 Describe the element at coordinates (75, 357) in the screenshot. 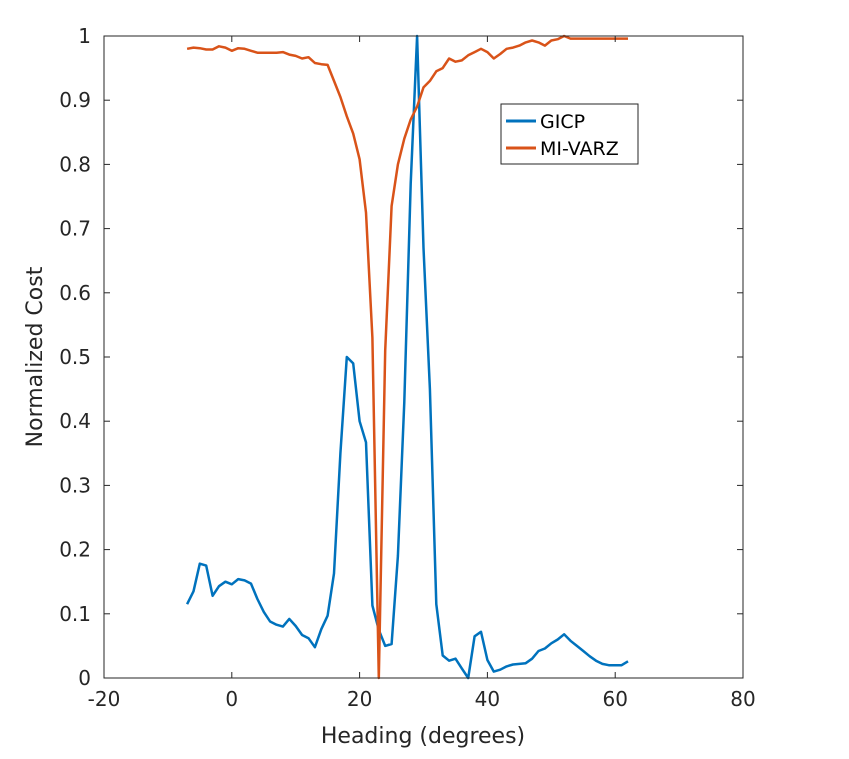

I see `y-tick-label: 0.5` at that location.